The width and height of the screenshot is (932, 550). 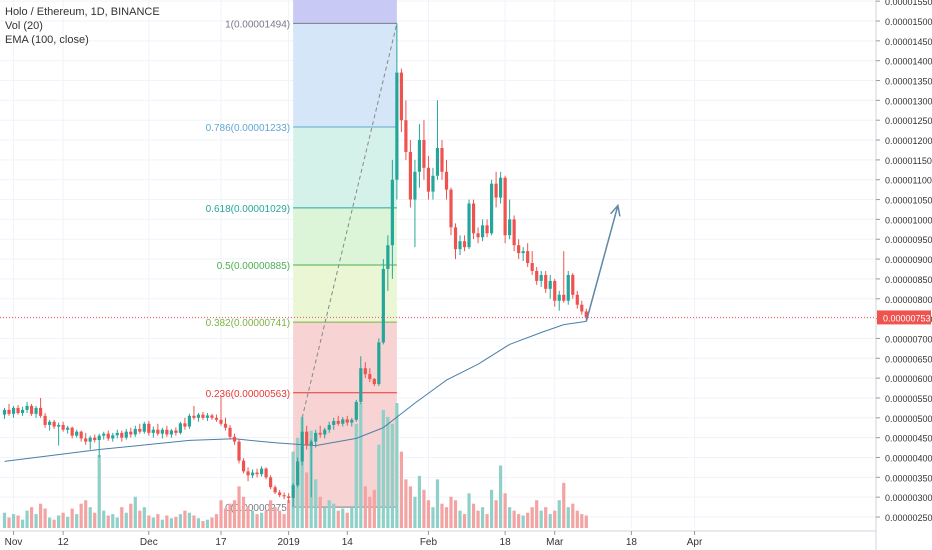 What do you see at coordinates (908, 518) in the screenshot?
I see `price-tick-label: 0.00000250` at bounding box center [908, 518].